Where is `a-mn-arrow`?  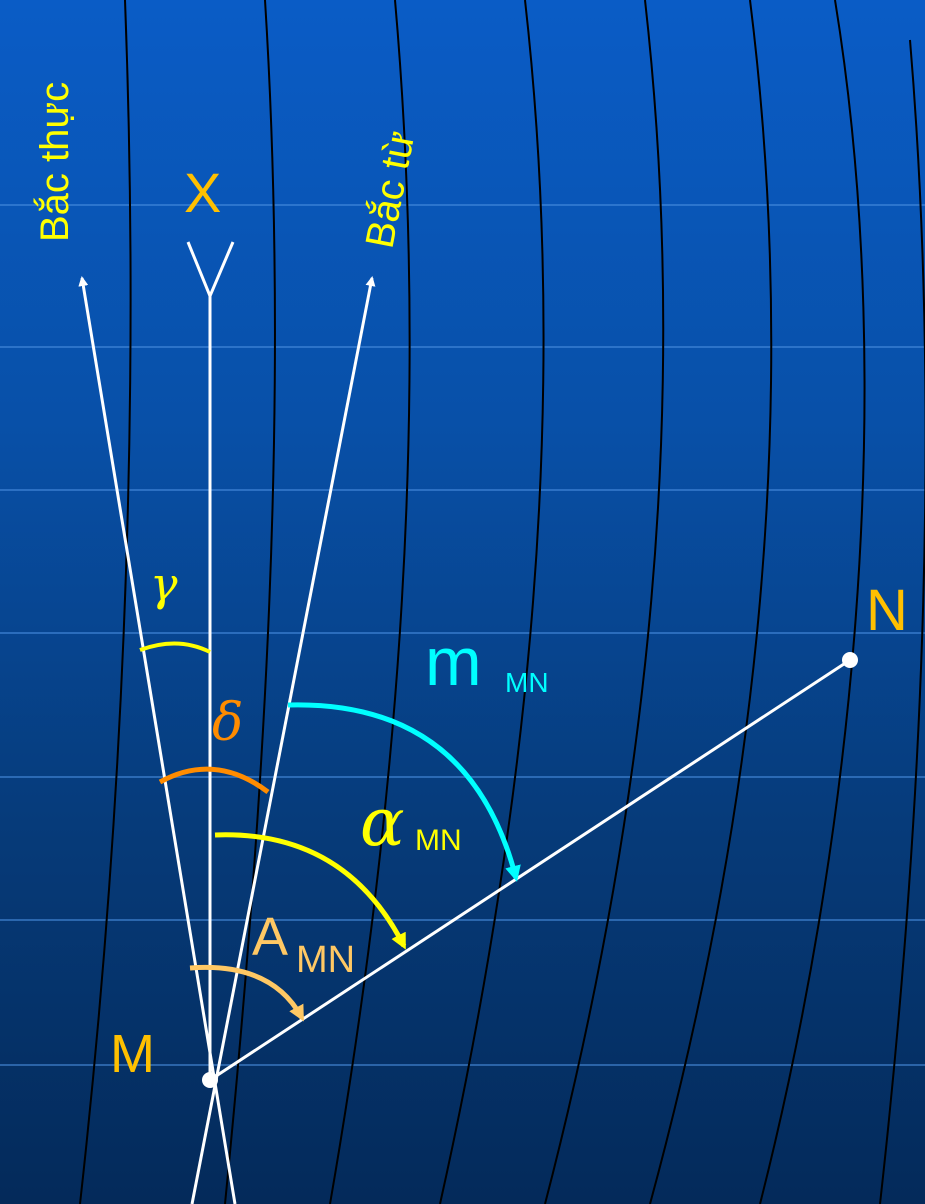
a-mn-arrow is located at coordinates (247, 993).